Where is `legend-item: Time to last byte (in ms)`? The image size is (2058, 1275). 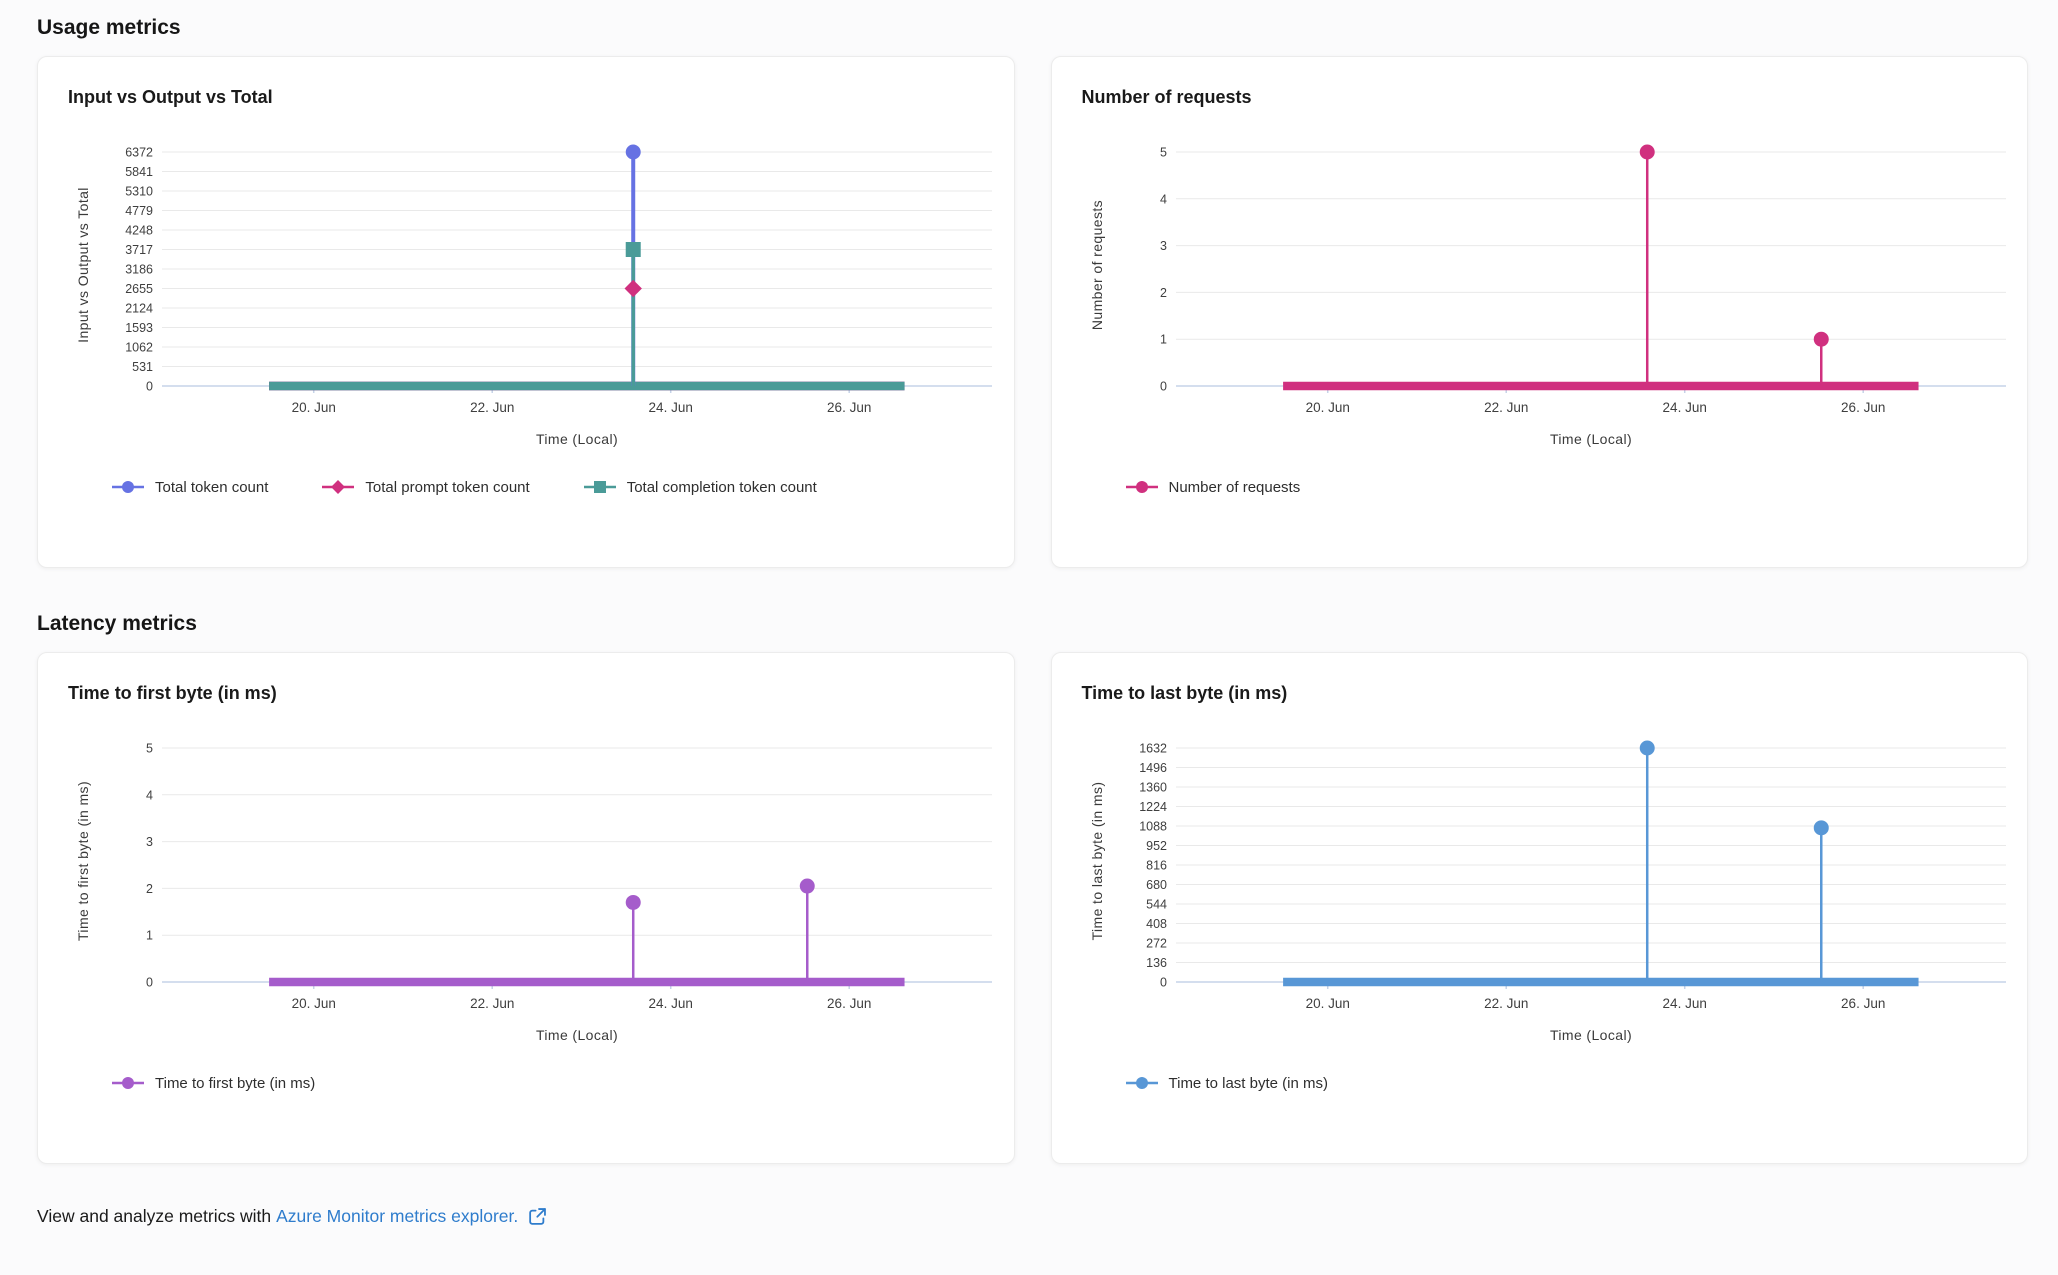
legend-item: Time to last byte (in ms) is located at coordinates (1226, 1083).